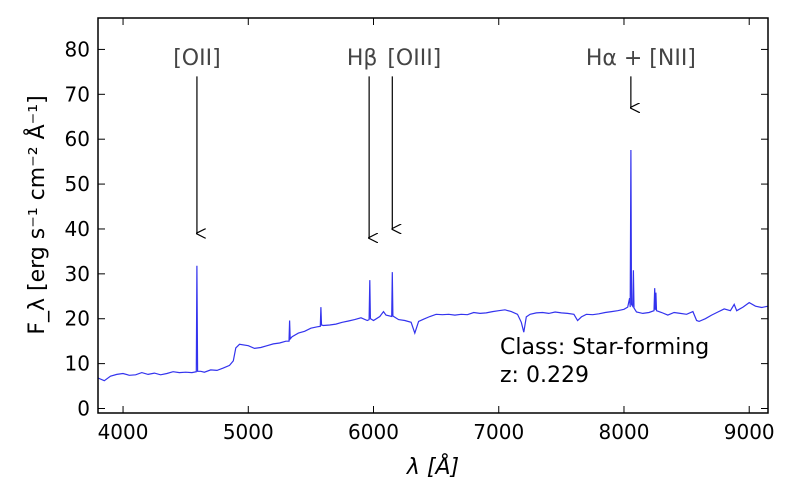 The image size is (800, 500). Describe the element at coordinates (373, 432) in the screenshot. I see `x-tick-label: 6000` at that location.